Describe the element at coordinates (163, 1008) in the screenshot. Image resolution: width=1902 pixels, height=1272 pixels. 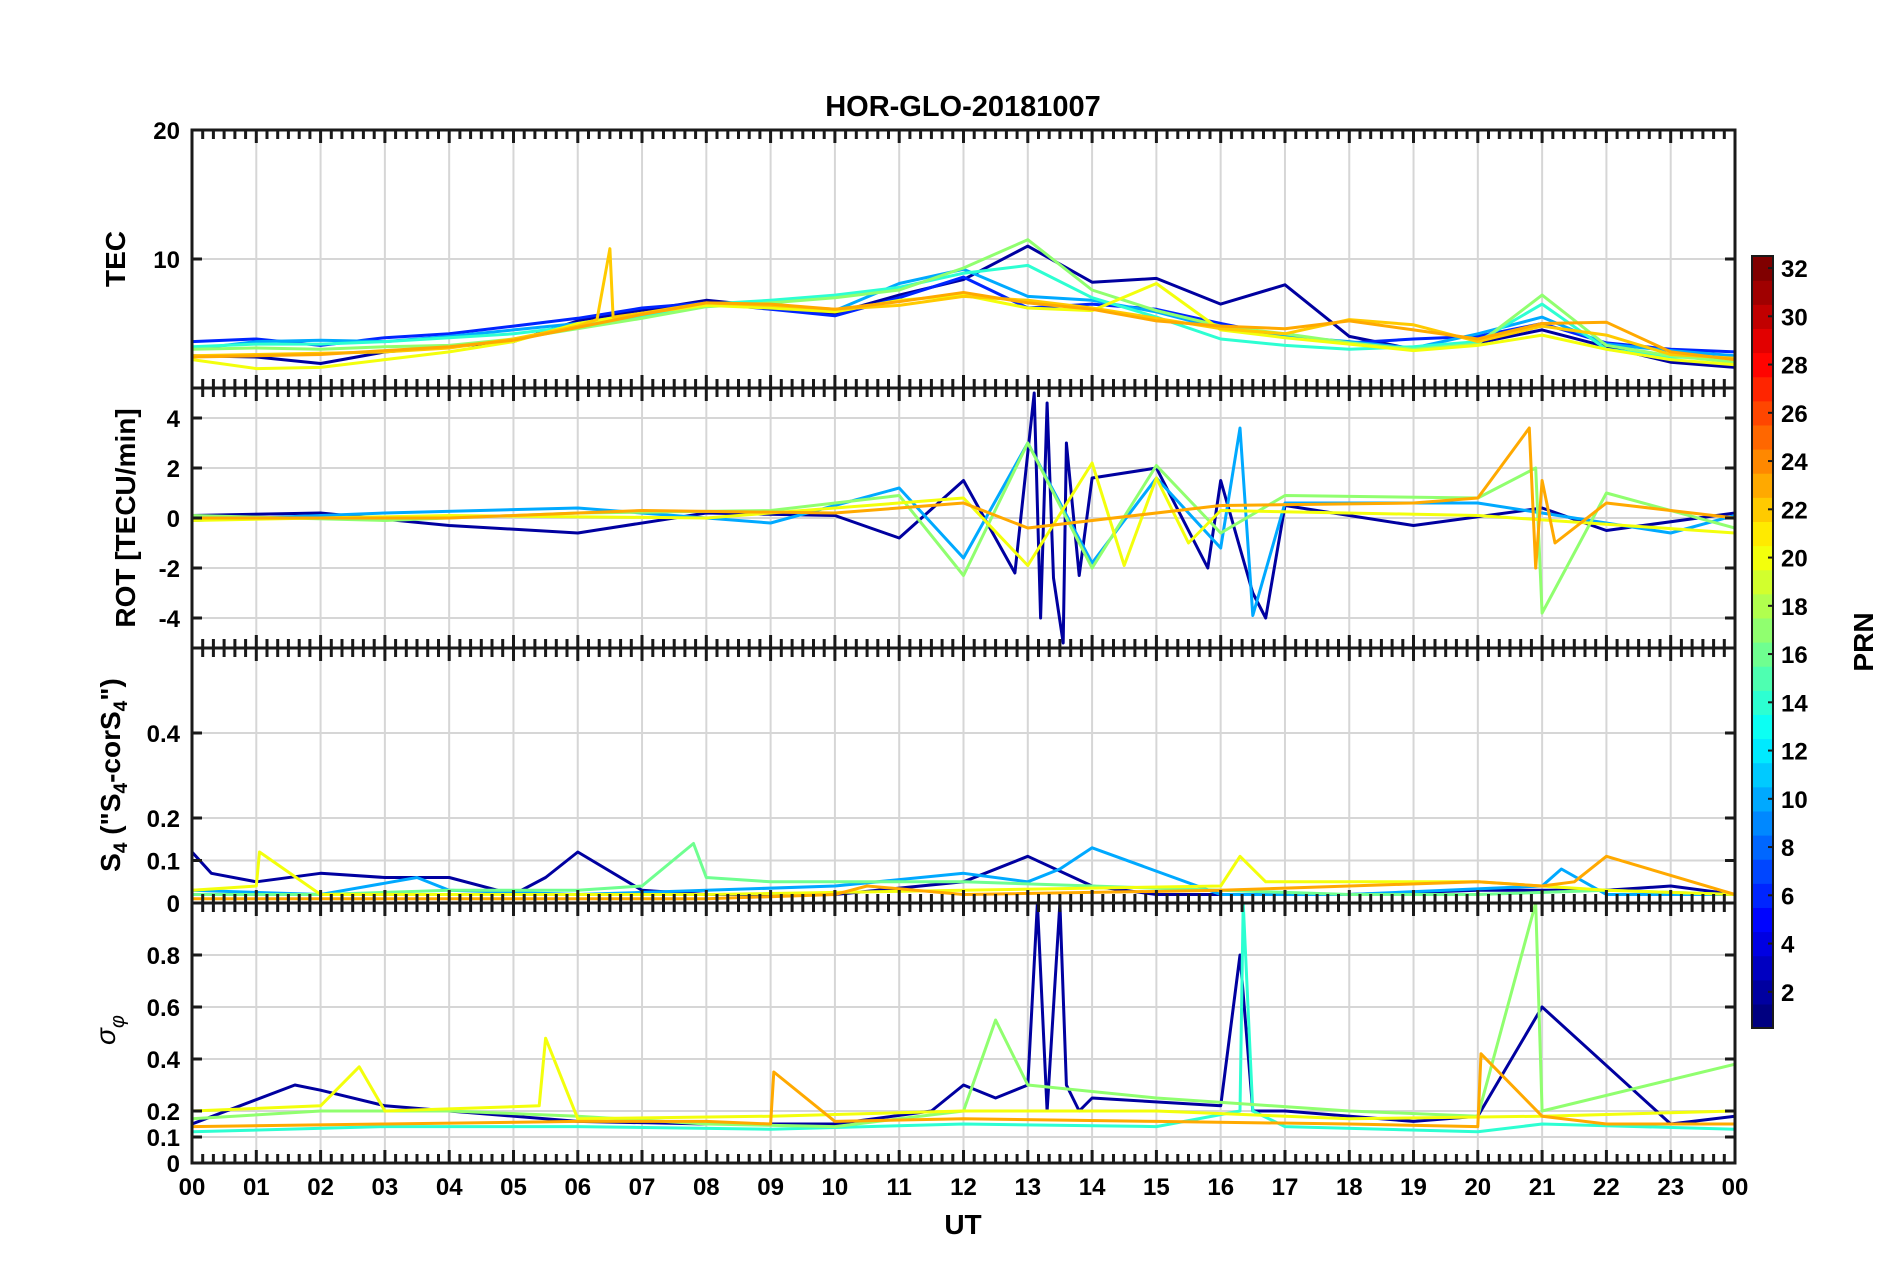
I see `y-tick-label: 0.6` at that location.